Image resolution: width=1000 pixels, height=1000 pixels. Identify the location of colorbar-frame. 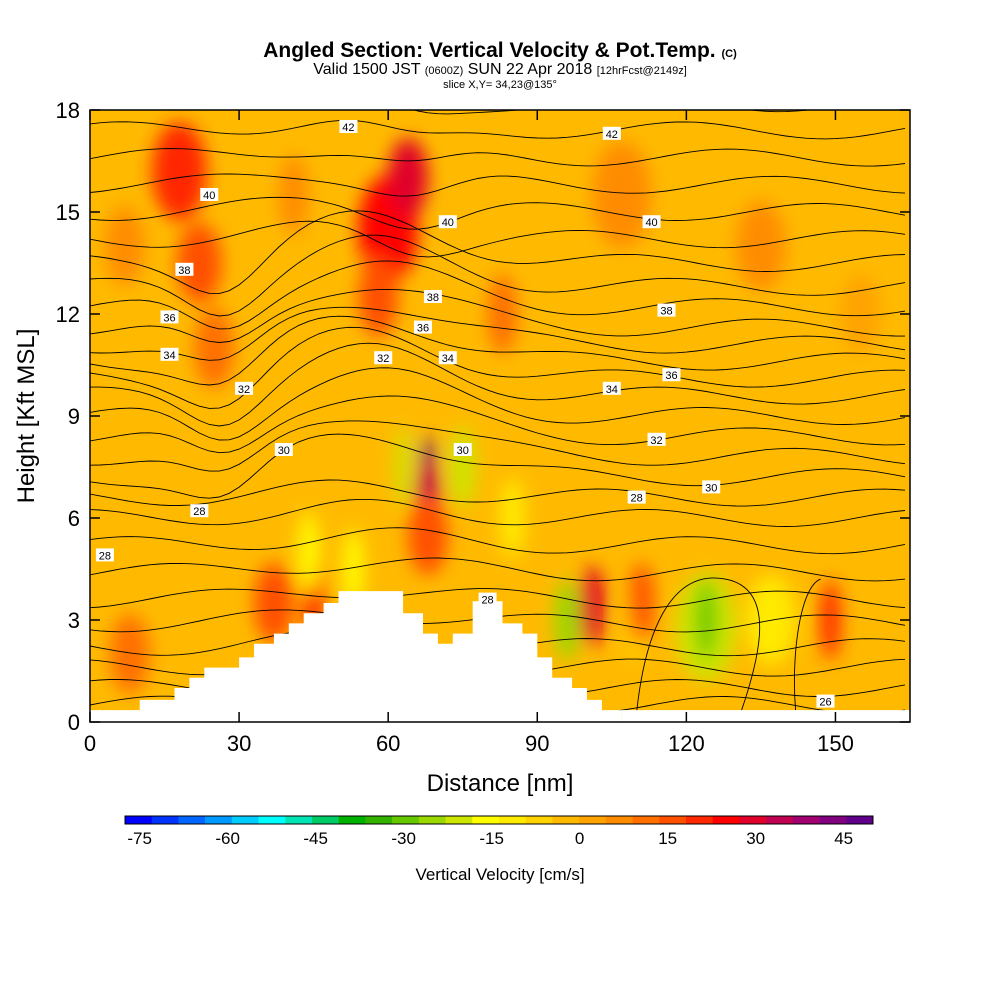
(499, 820).